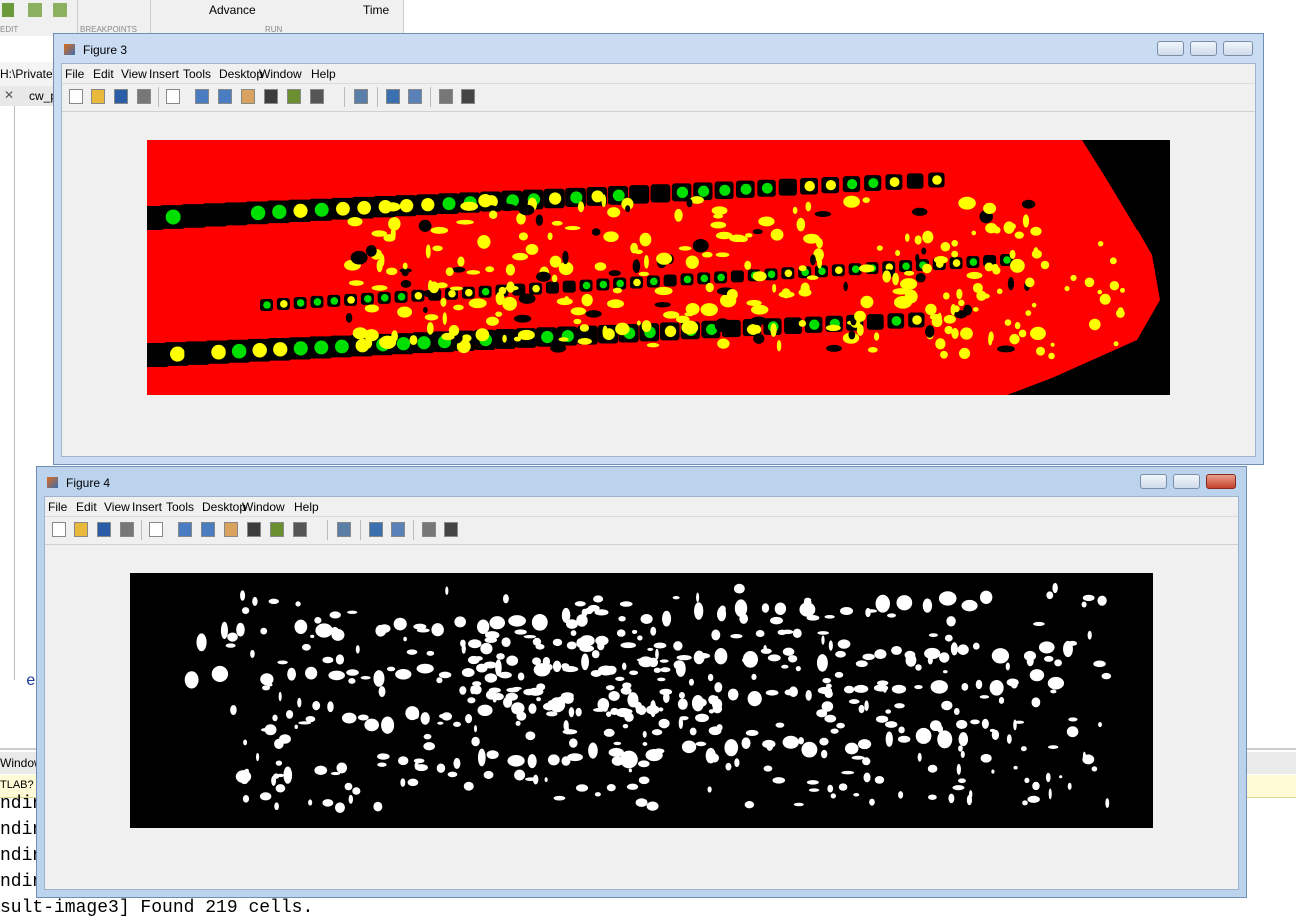  I want to click on current-path: H:\Private\, so click(28, 74).